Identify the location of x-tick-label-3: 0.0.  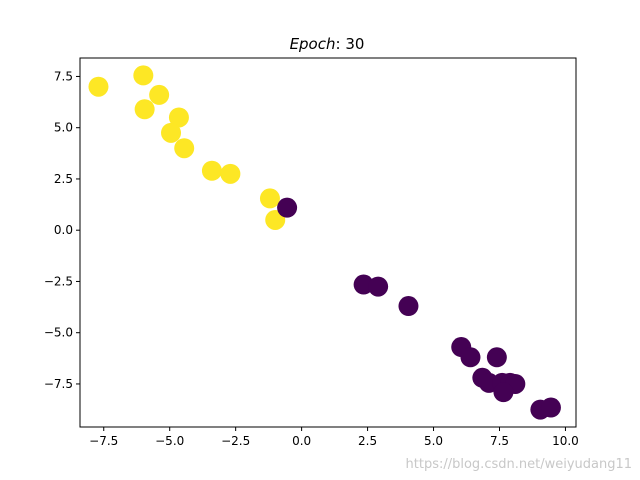
(301, 441).